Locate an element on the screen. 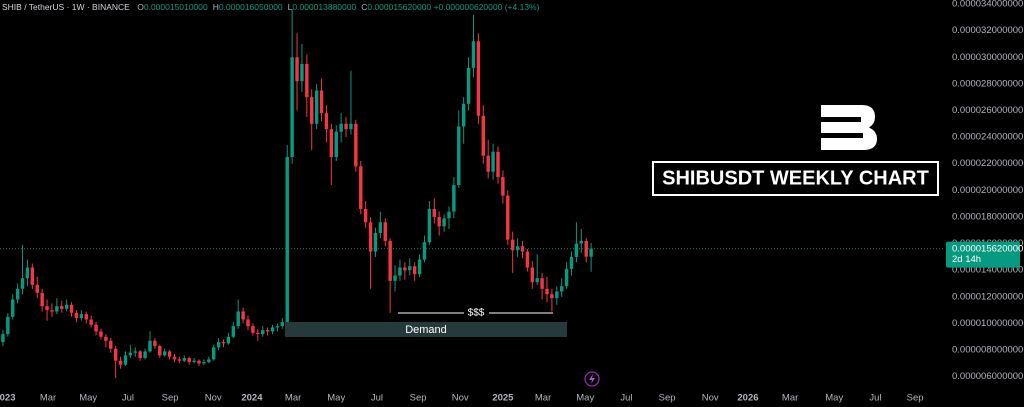 Image resolution: width=1024 pixels, height=407 pixels. last-price-label: 0.000015620000 is located at coordinates (987, 249).